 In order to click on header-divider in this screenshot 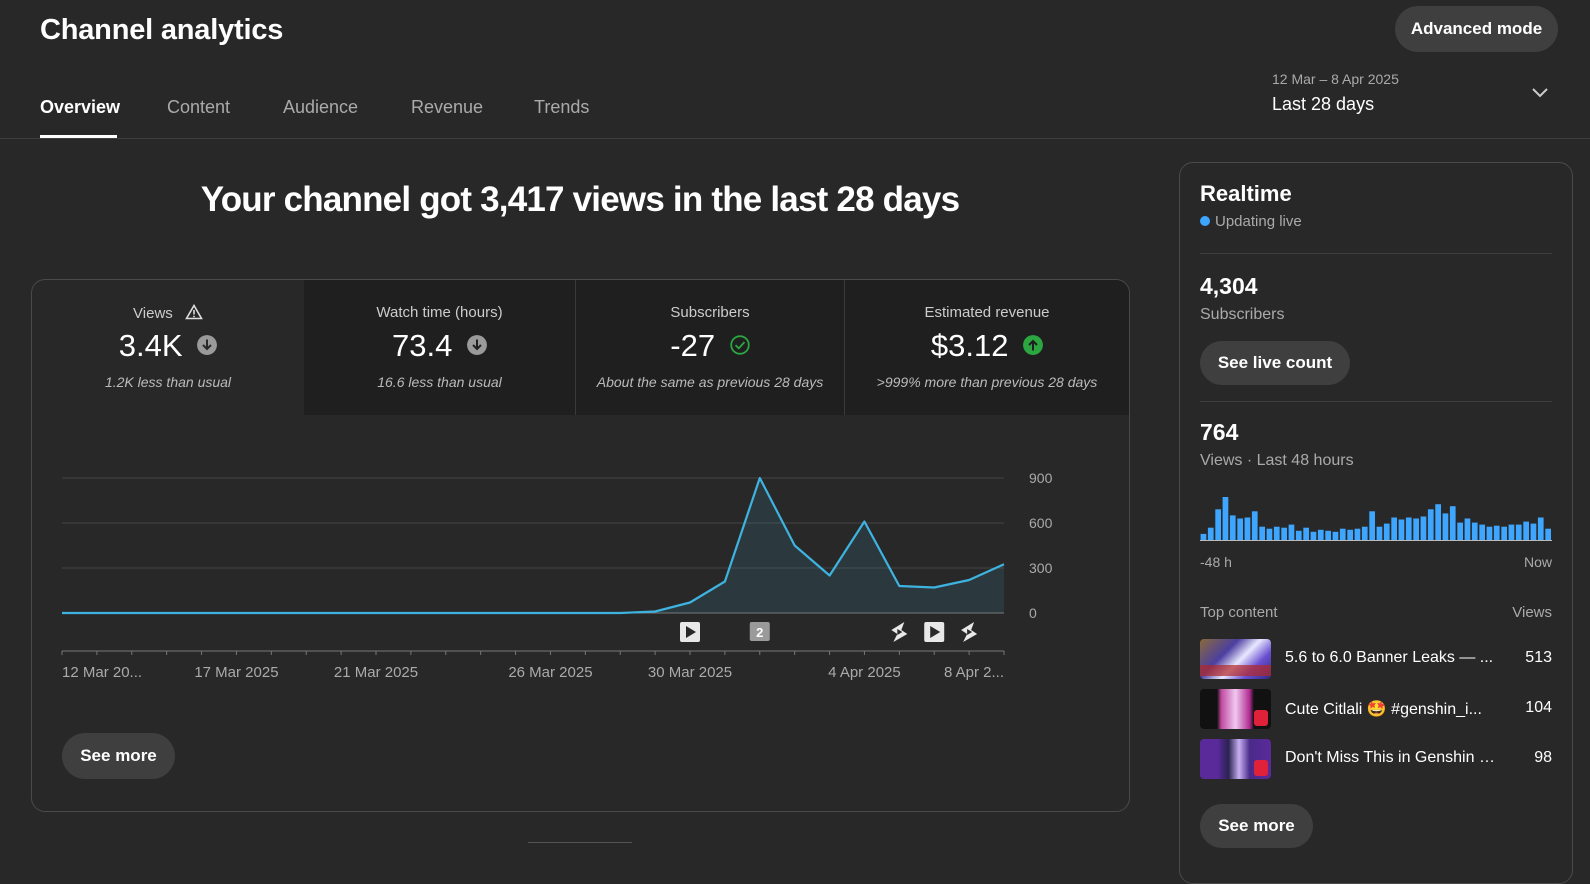, I will do `click(795, 138)`.